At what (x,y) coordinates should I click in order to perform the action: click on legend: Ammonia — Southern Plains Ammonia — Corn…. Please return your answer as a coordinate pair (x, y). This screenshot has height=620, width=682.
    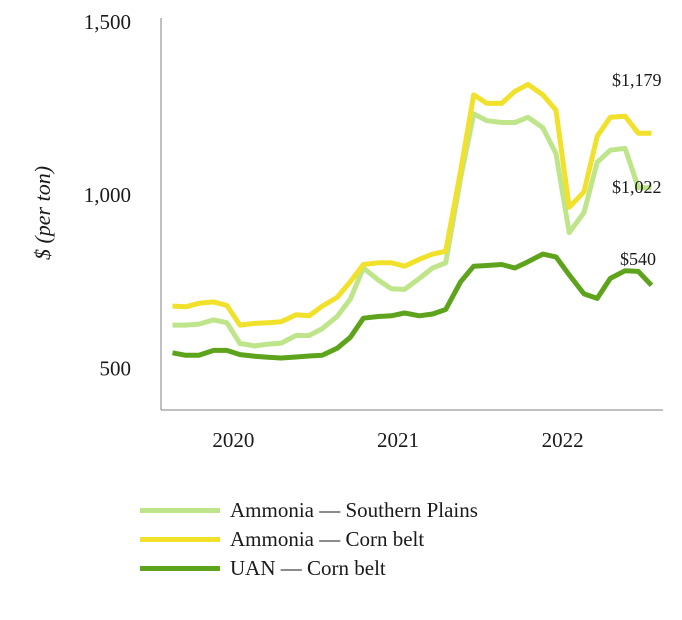
    Looking at the image, I should click on (309, 539).